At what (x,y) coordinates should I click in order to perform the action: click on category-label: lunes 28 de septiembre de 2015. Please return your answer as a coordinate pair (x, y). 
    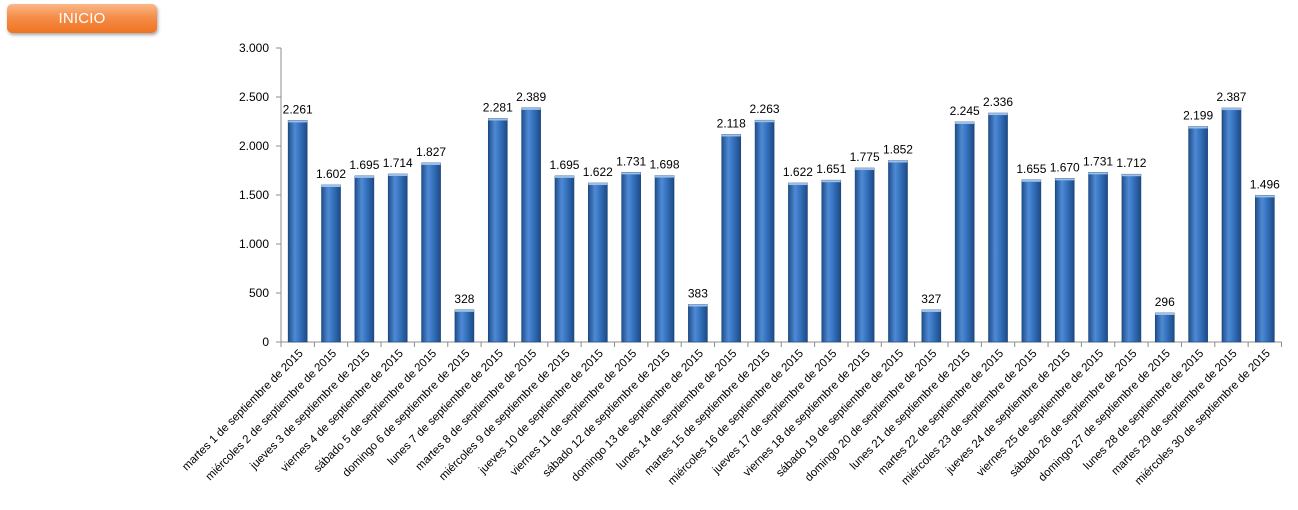
    Looking at the image, I should click on (1144, 410).